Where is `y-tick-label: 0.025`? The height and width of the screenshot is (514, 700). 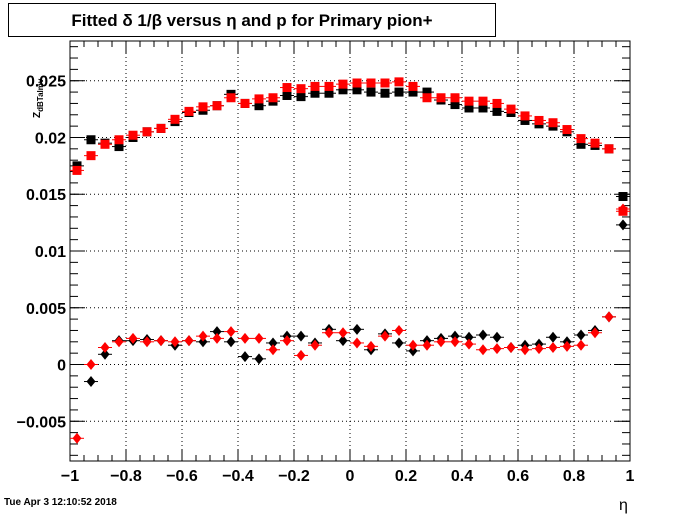
y-tick-label: 0.025 is located at coordinates (46, 82).